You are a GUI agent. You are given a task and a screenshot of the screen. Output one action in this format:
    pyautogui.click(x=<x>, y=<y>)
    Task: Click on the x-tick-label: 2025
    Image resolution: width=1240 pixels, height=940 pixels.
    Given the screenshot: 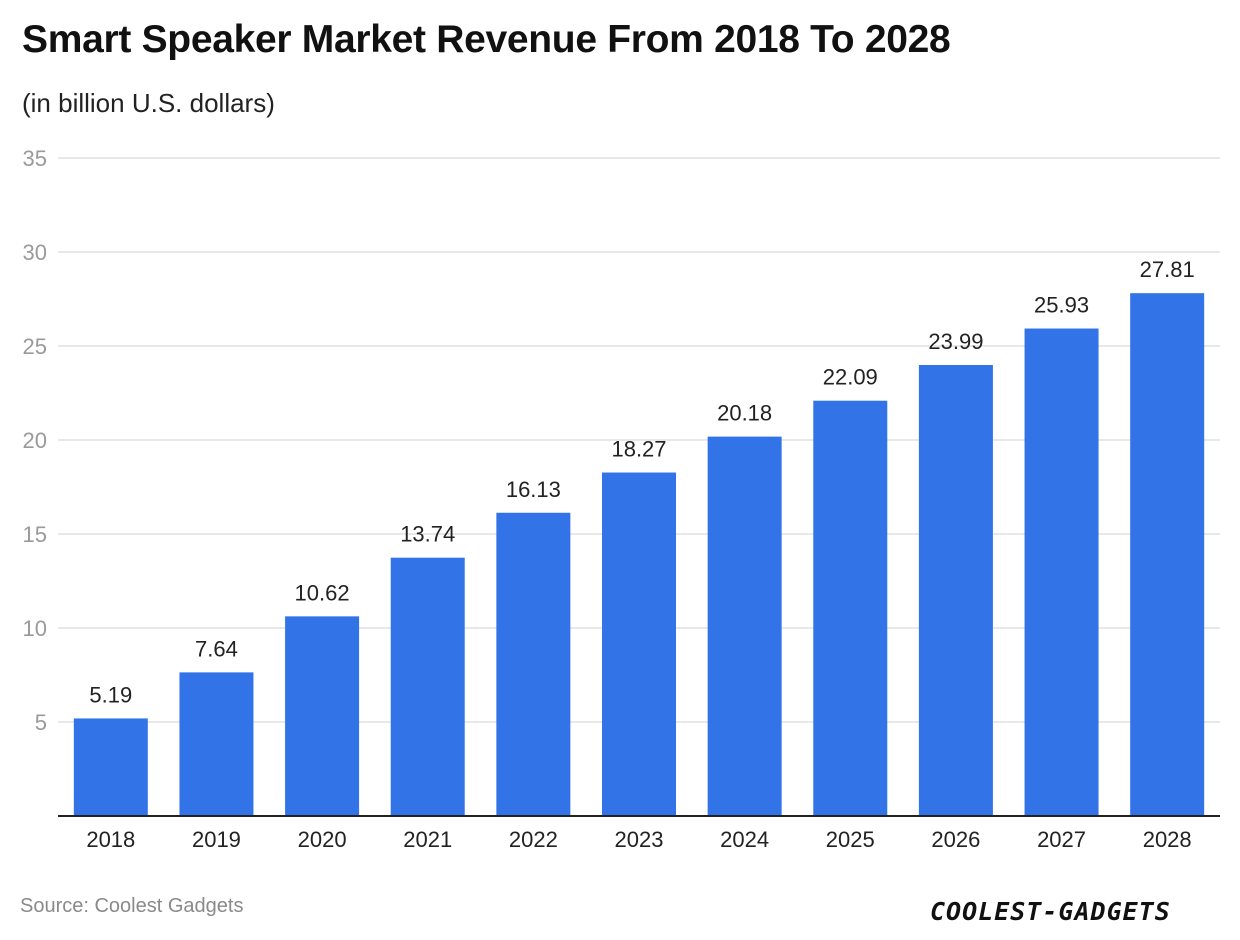 What is the action you would take?
    pyautogui.click(x=850, y=839)
    